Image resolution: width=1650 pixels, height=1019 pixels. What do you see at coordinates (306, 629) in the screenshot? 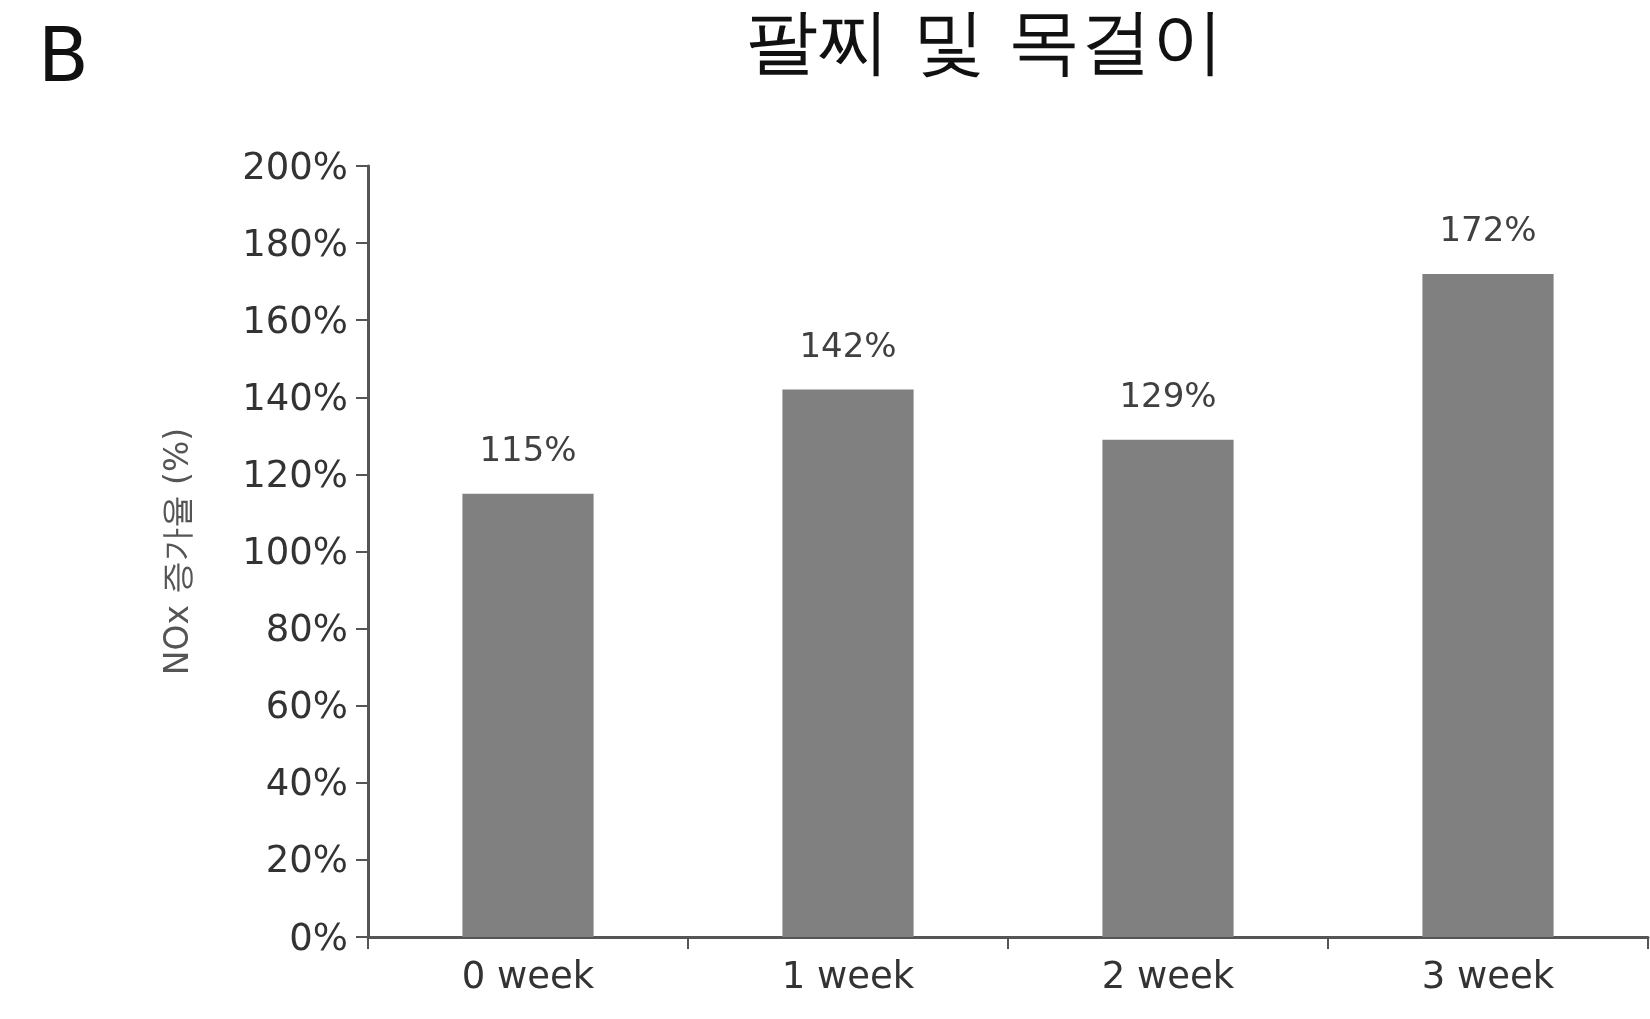
I see `y-tick-label: 80%` at bounding box center [306, 629].